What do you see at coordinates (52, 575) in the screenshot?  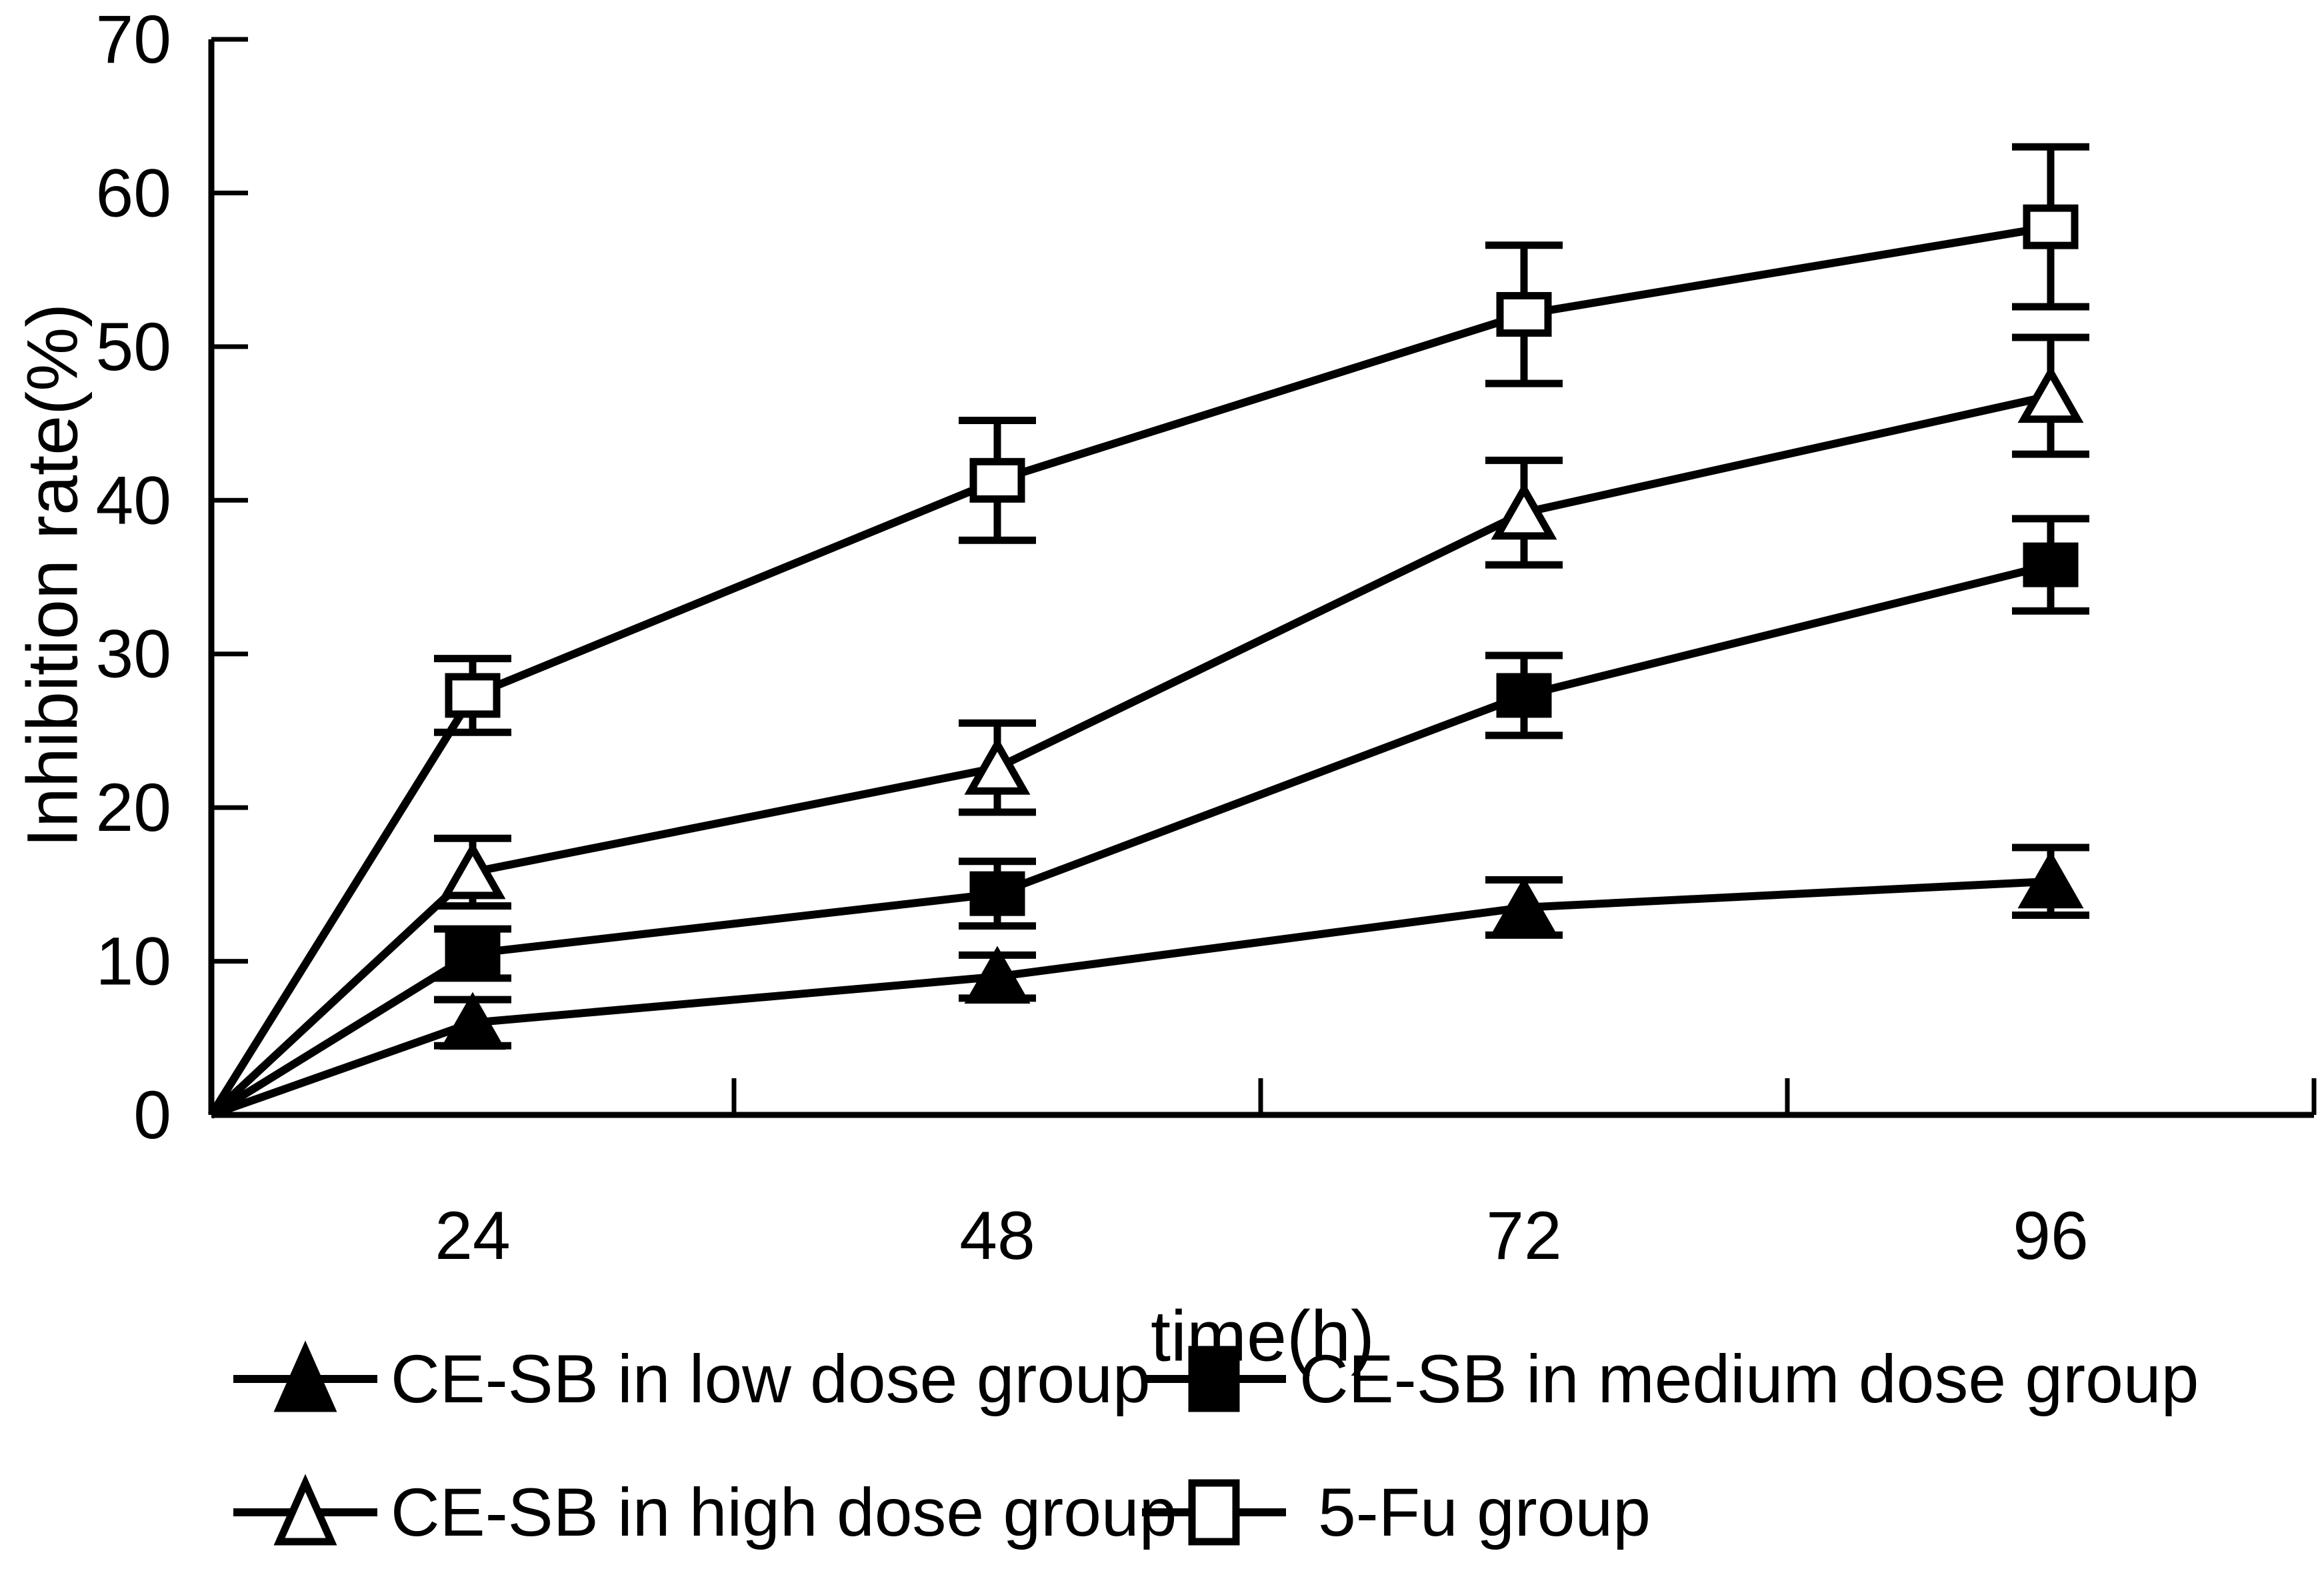 I see `y-axis-title: Inhibition rate(%)` at bounding box center [52, 575].